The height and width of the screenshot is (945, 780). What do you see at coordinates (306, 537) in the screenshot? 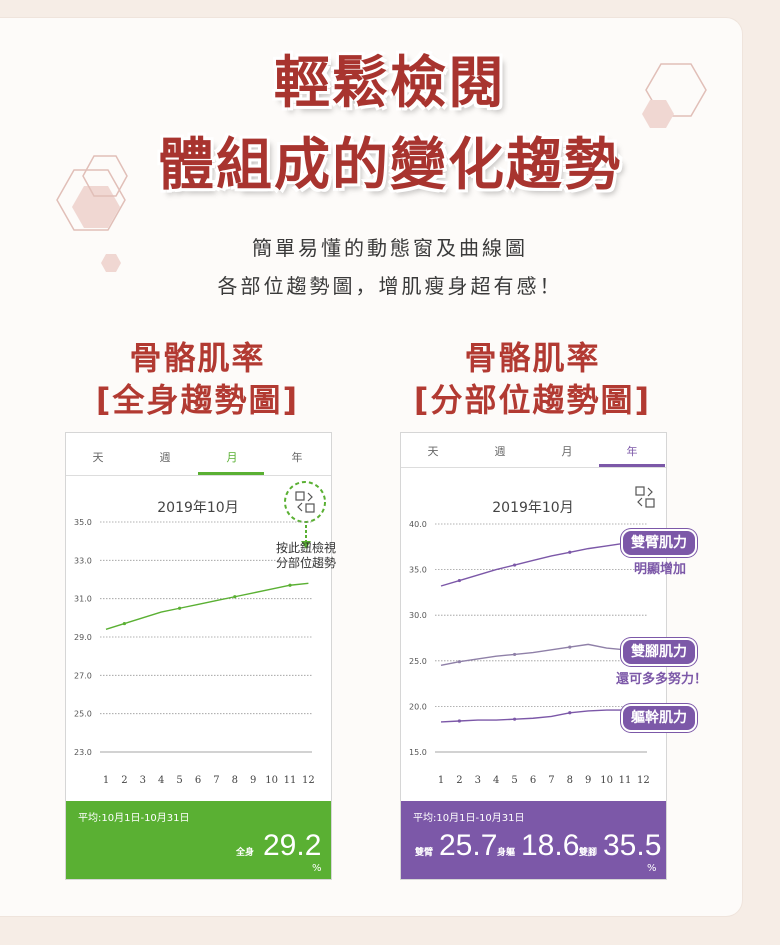
I see `hint-arrow-icon` at bounding box center [306, 537].